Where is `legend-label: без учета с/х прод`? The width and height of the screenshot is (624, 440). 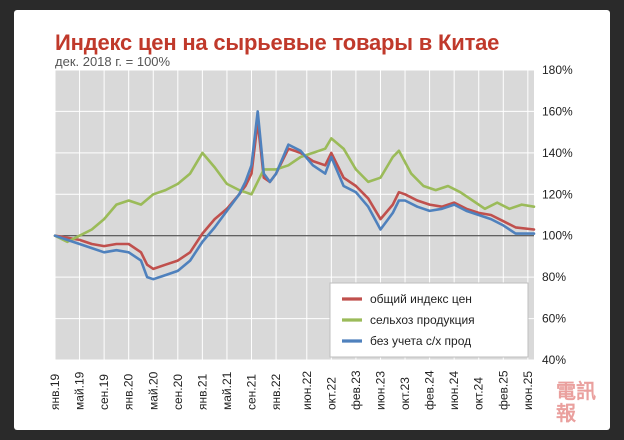 legend-label: без учета с/х прод is located at coordinates (420, 341).